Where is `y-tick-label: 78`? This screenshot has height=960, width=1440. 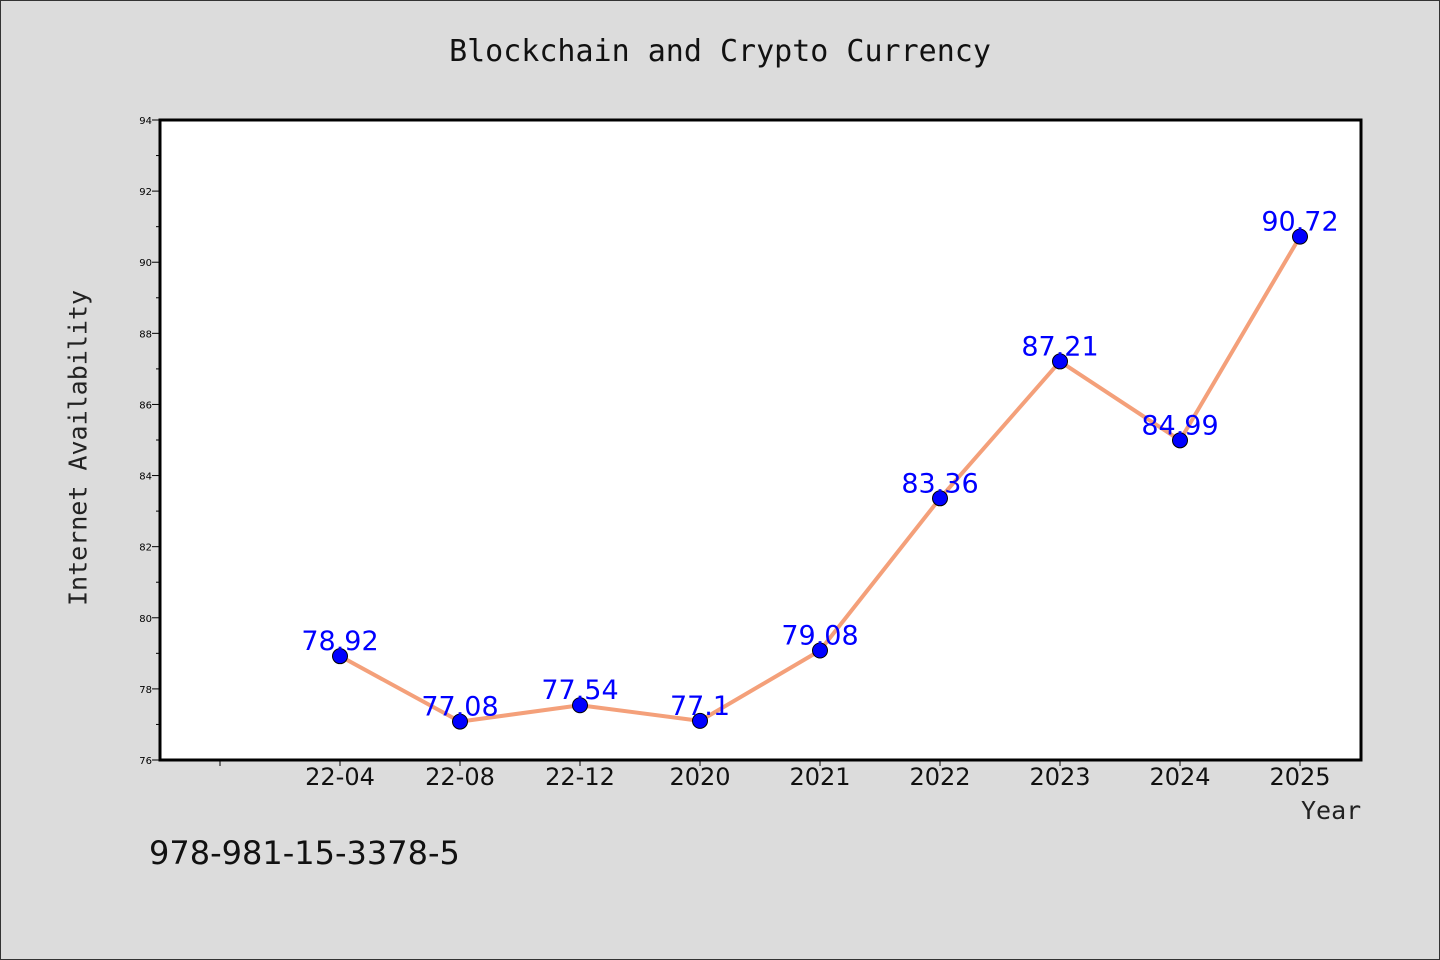
y-tick-label: 78 is located at coordinates (145, 690).